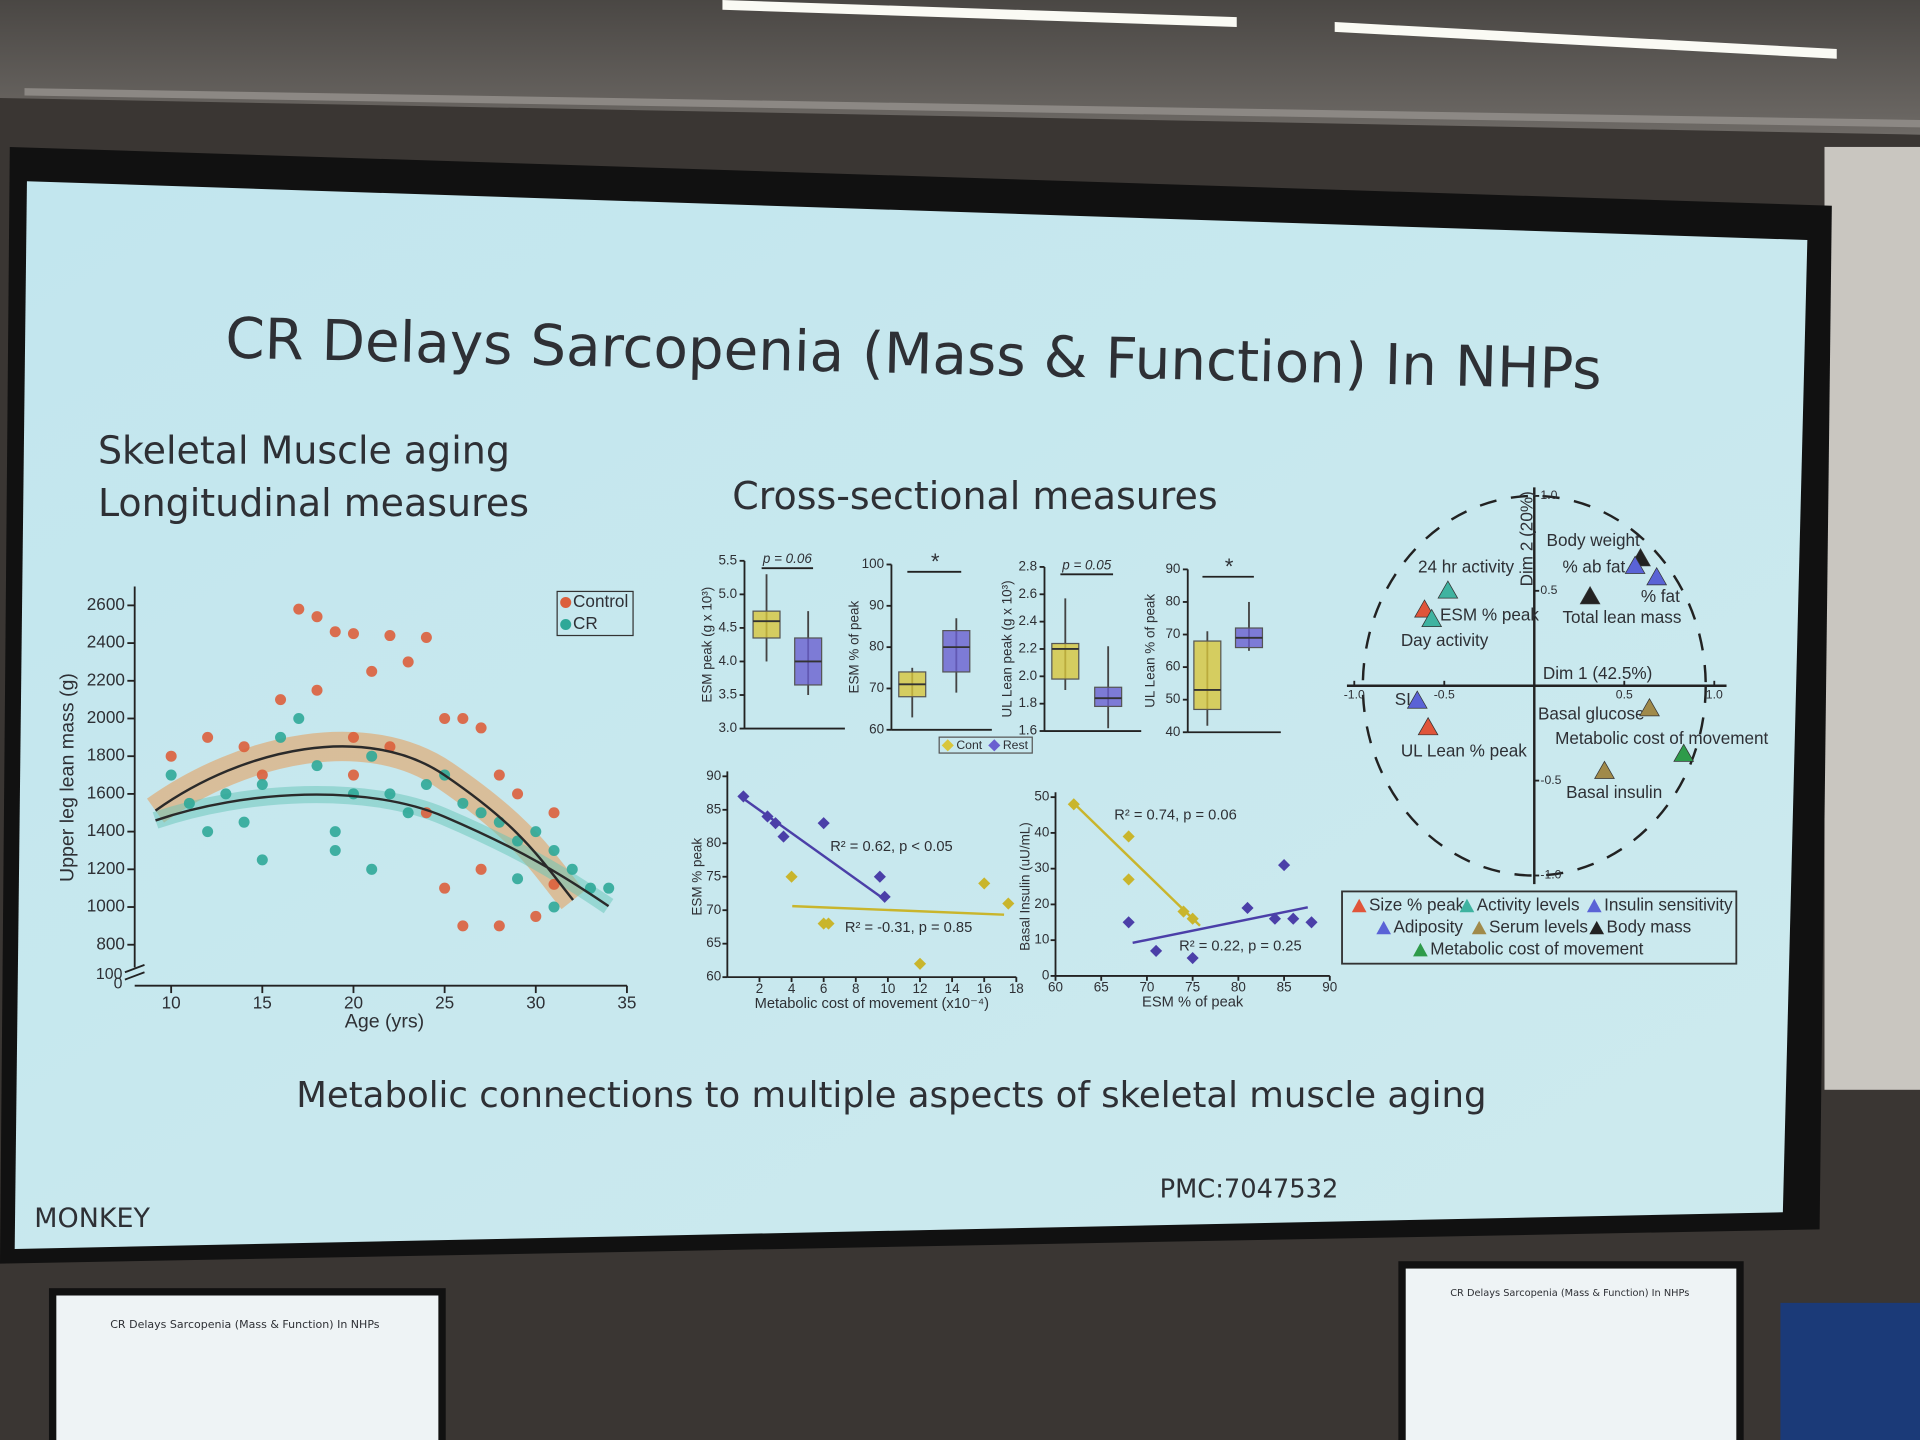  Describe the element at coordinates (626, 1003) in the screenshot. I see `x-tick-label: 35` at that location.